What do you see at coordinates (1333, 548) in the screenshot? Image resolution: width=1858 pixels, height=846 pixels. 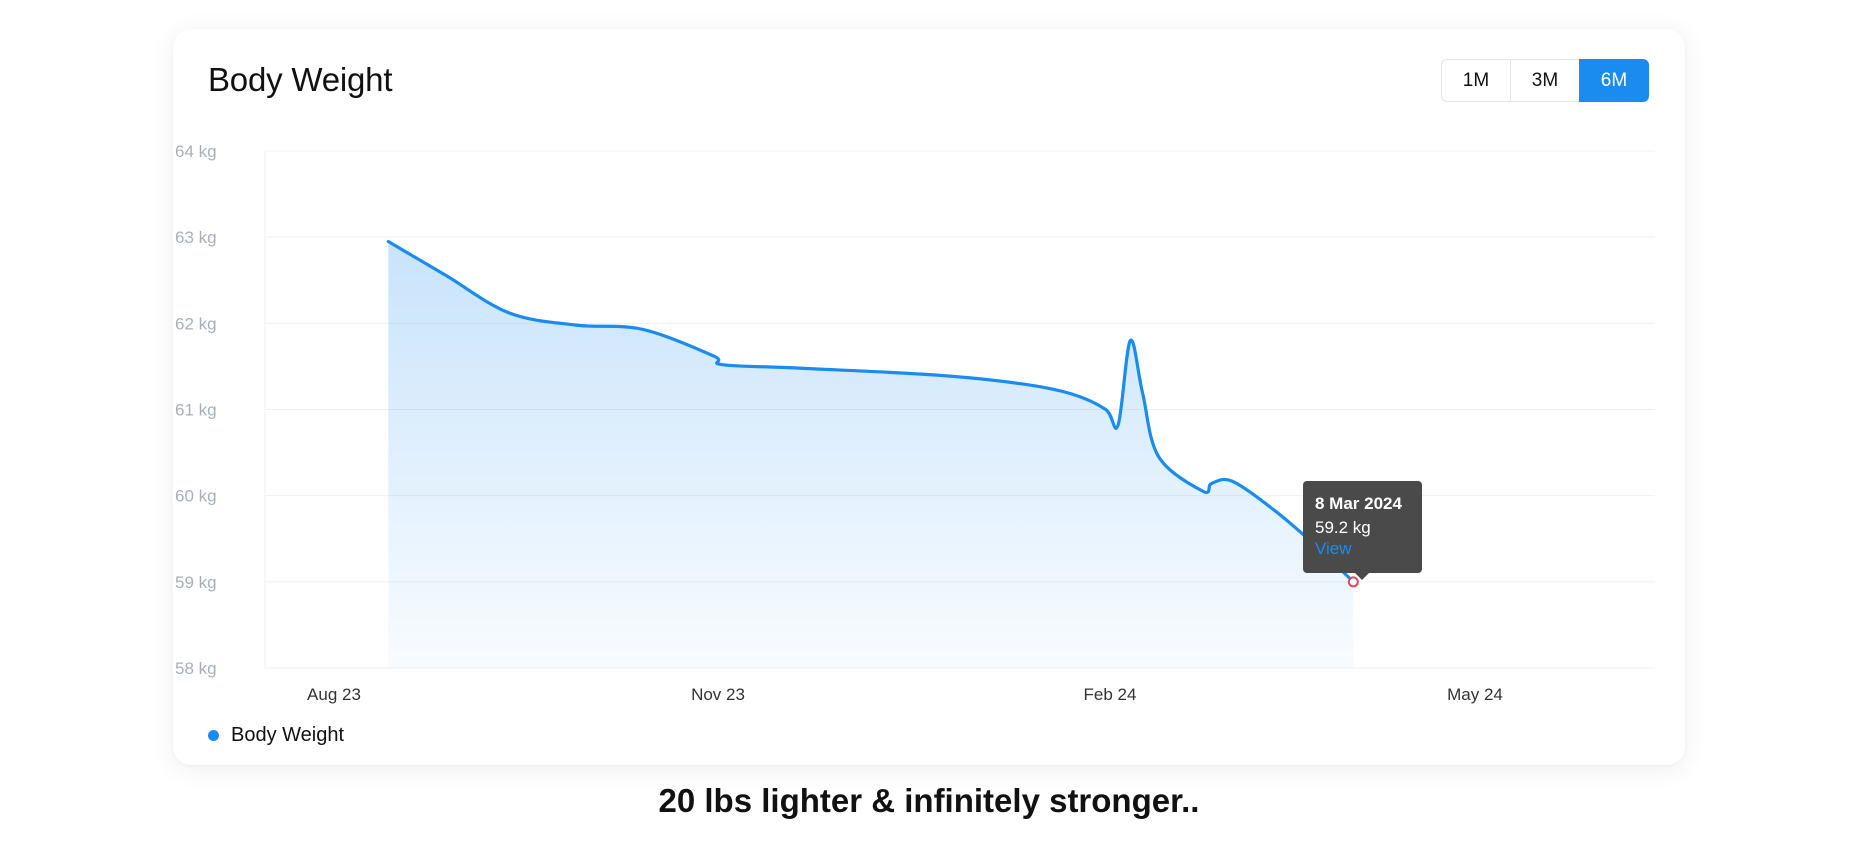 I see `tooltip-view-link: View` at bounding box center [1333, 548].